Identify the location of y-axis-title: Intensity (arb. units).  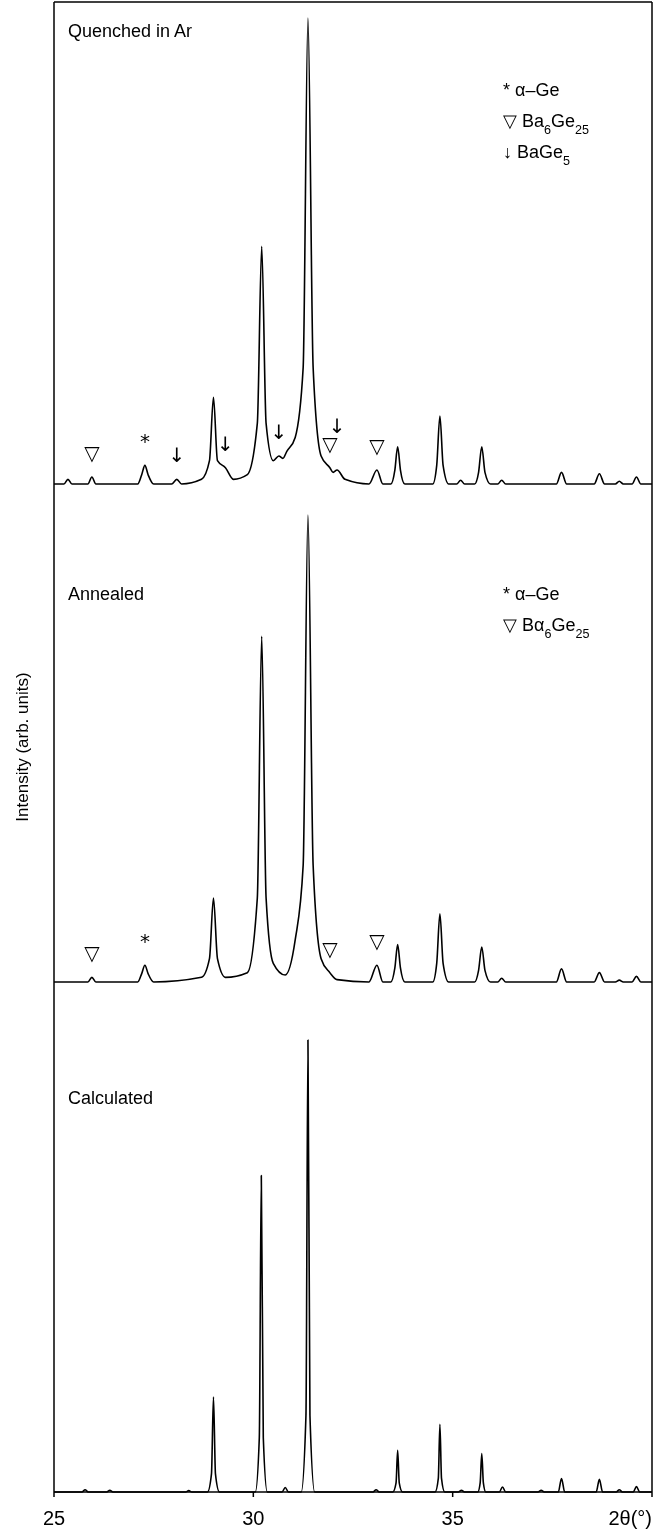
(22, 747).